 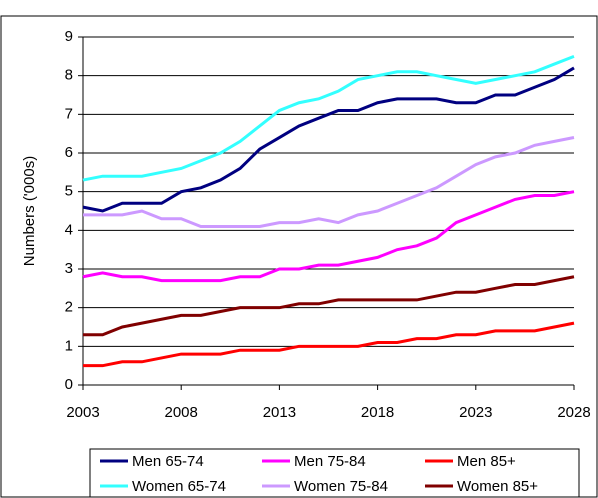 What do you see at coordinates (69, 36) in the screenshot?
I see `y-tick-label: 9` at bounding box center [69, 36].